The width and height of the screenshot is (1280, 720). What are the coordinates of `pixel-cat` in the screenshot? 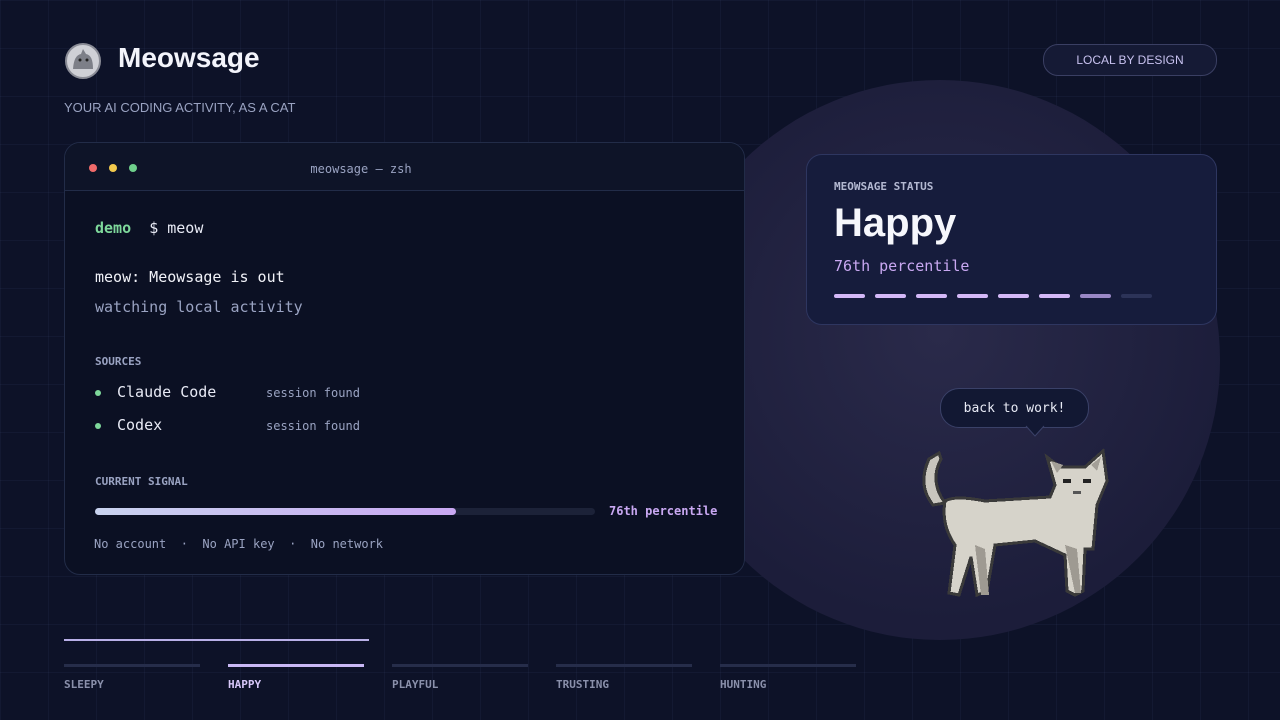 It's located at (1015, 523).